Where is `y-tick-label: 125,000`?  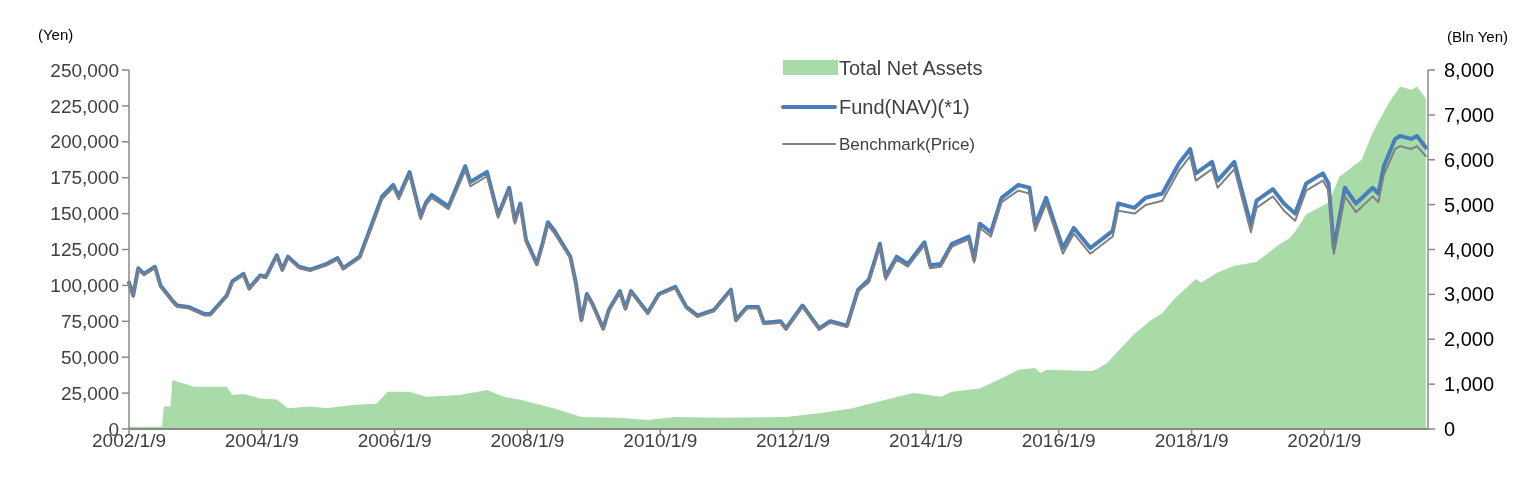 y-tick-label: 125,000 is located at coordinates (84, 250).